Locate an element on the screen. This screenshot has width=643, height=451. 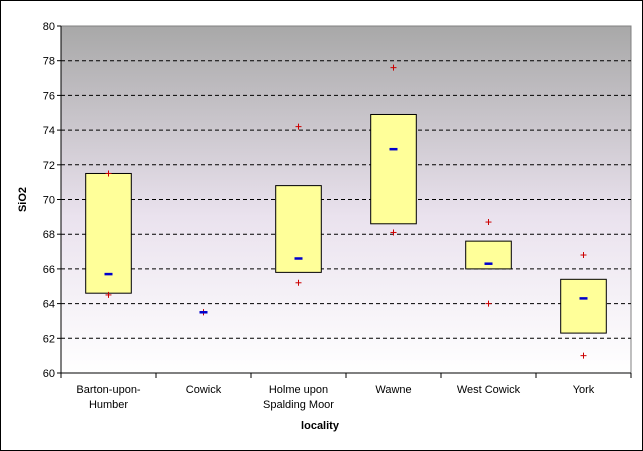
y-tick-label: 68 is located at coordinates (49, 235).